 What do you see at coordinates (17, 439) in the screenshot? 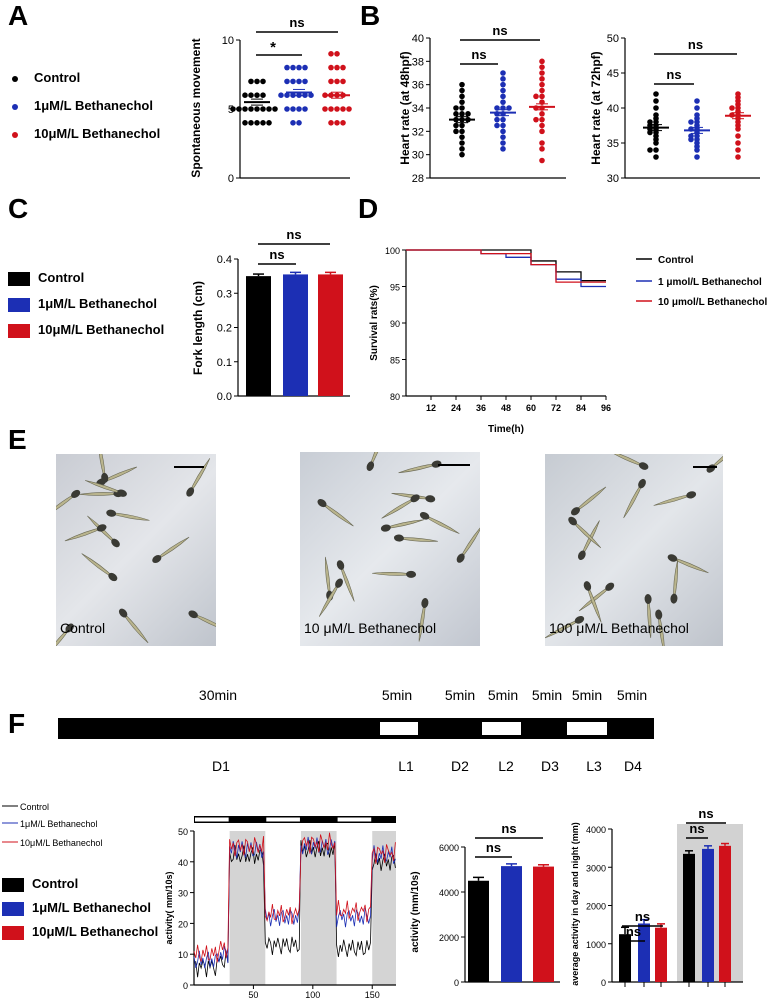
I see `panel-label-e: E` at bounding box center [17, 439].